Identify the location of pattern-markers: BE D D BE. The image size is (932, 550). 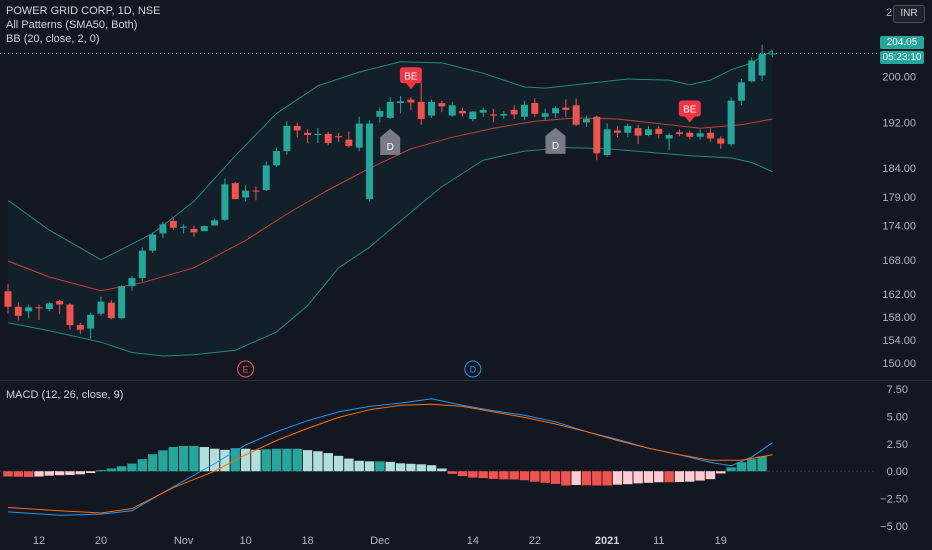
(540, 111).